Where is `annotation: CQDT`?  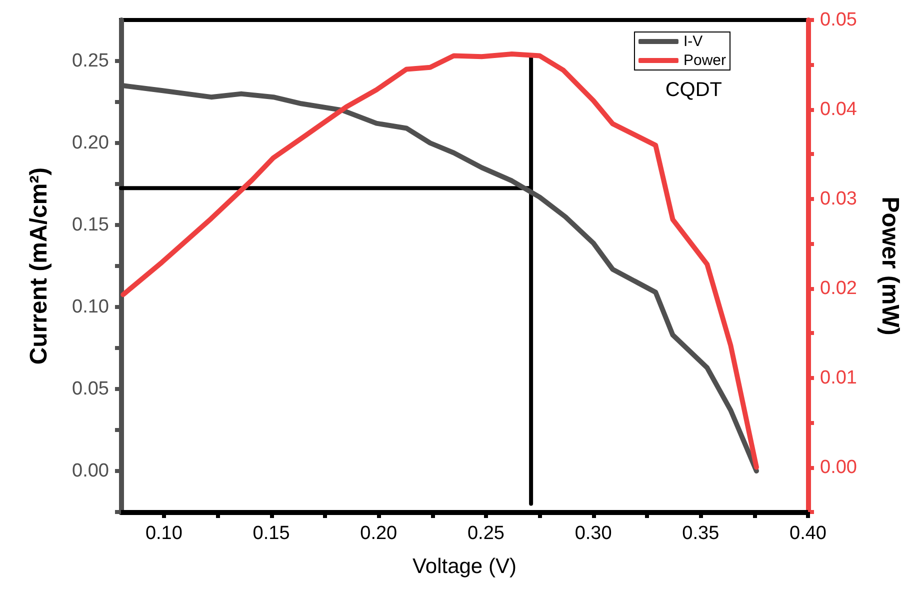
annotation: CQDT is located at coordinates (693, 90).